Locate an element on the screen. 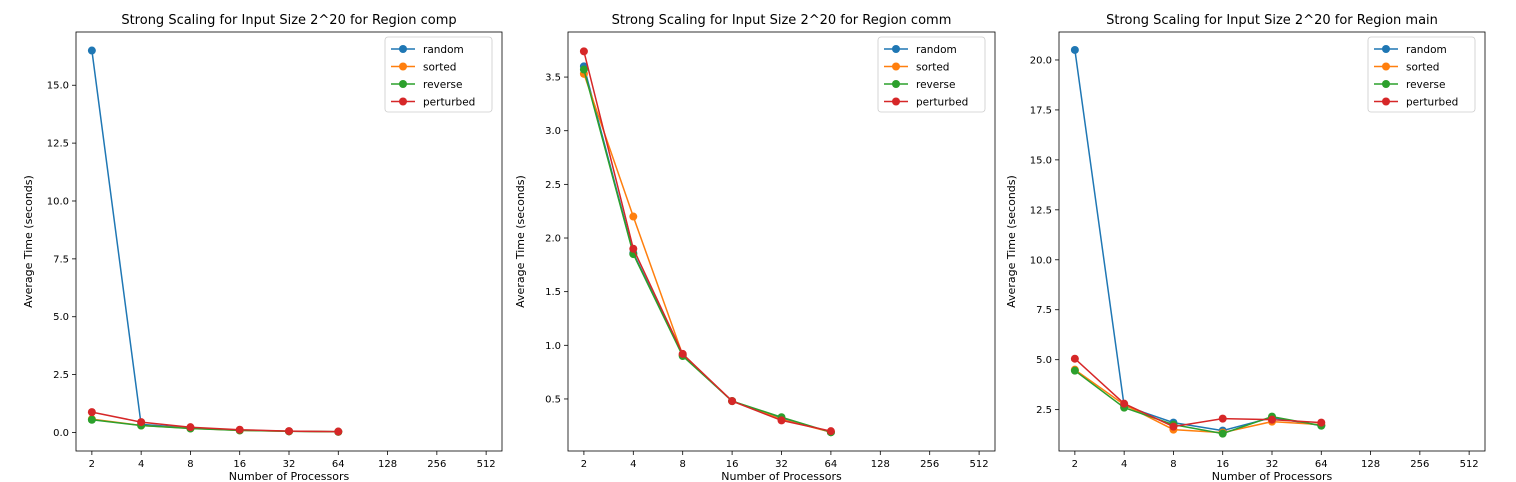  y-tick-label: 2.0 is located at coordinates (553, 239).